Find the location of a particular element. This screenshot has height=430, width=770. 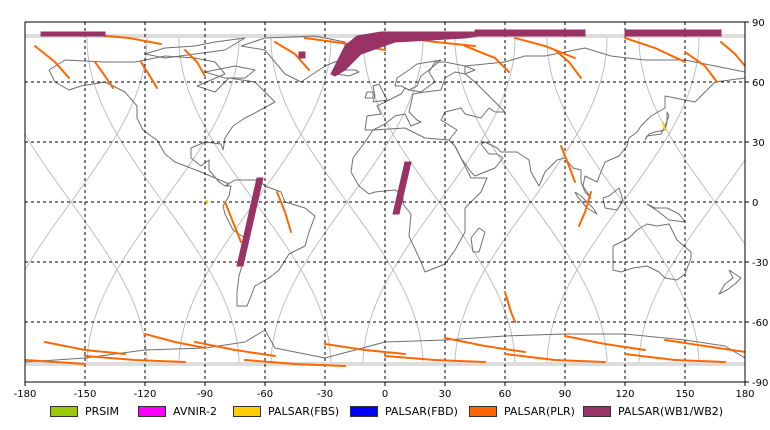

legend-label: AVNIR-2 is located at coordinates (195, 411).